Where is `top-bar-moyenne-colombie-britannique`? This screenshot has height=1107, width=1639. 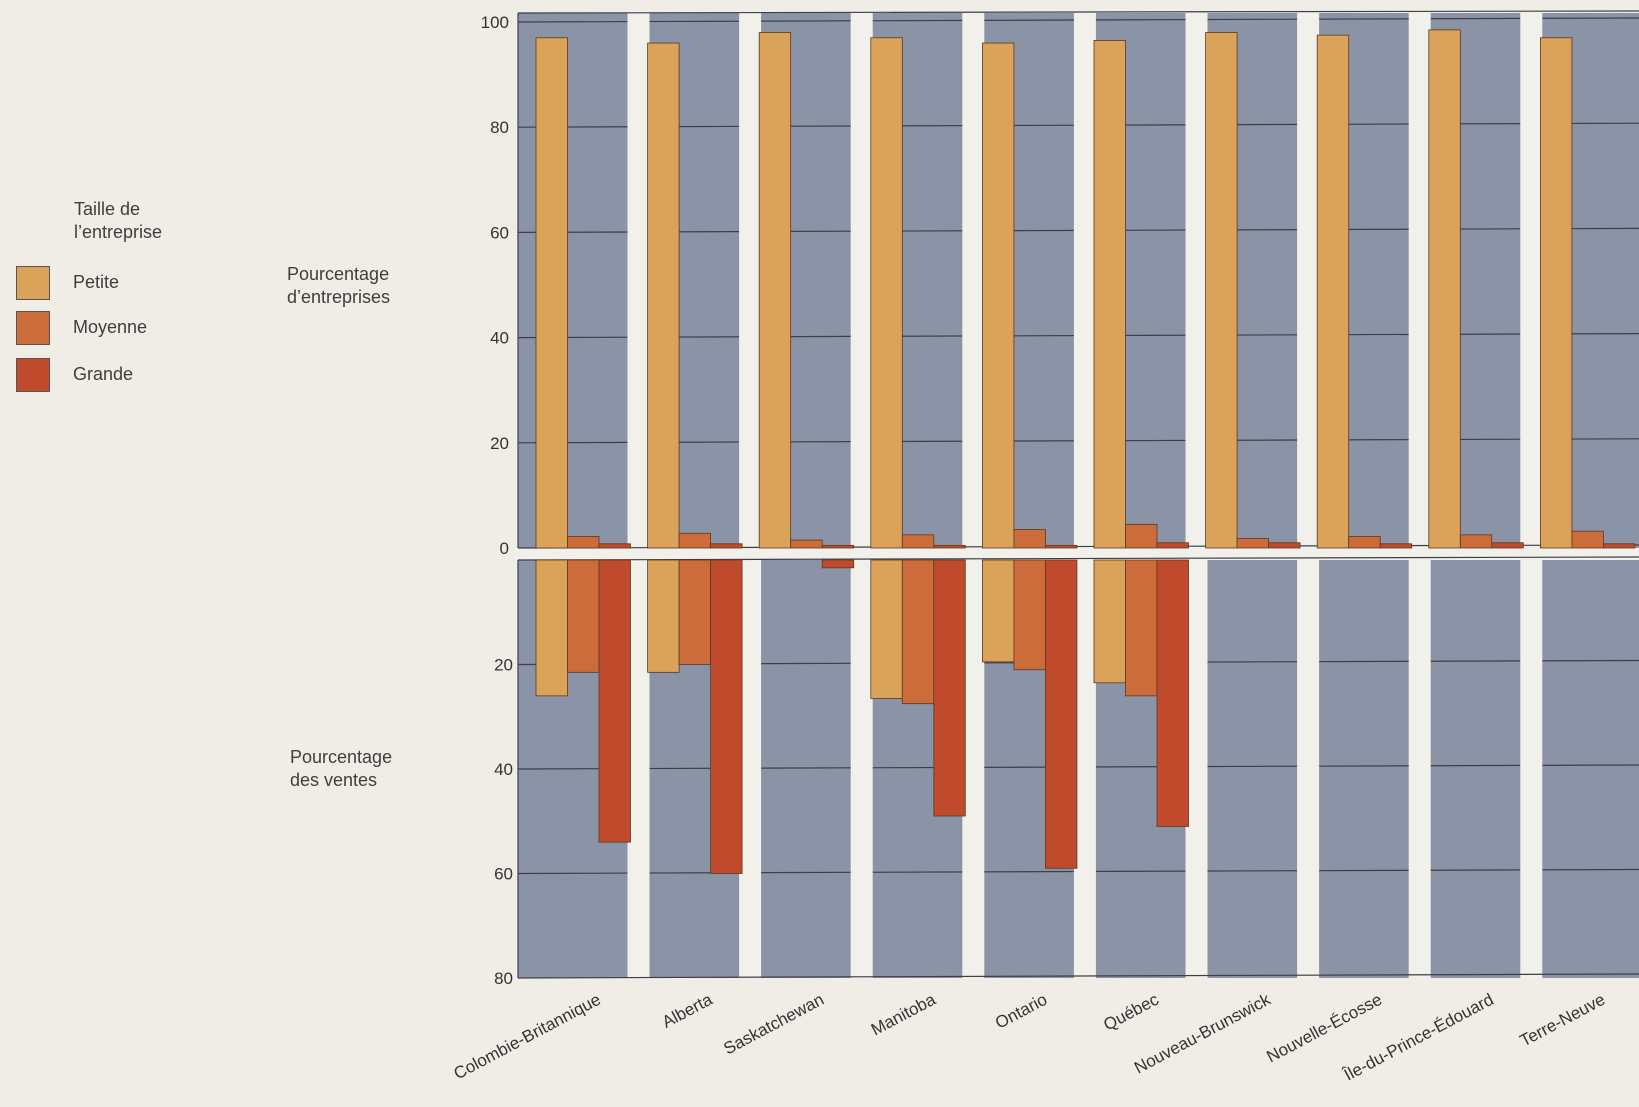 top-bar-moyenne-colombie-britannique is located at coordinates (583, 542).